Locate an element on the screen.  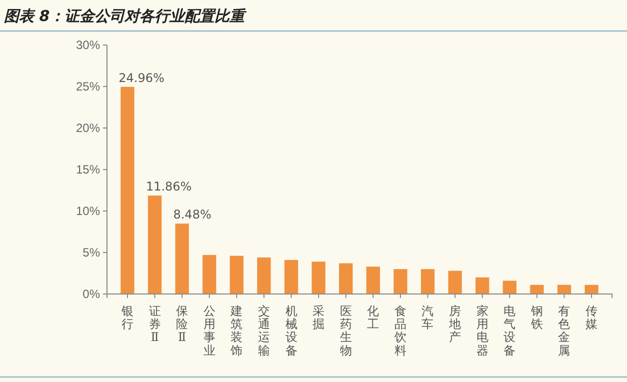
x-tick-label: 医药生物 is located at coordinates (346, 331).